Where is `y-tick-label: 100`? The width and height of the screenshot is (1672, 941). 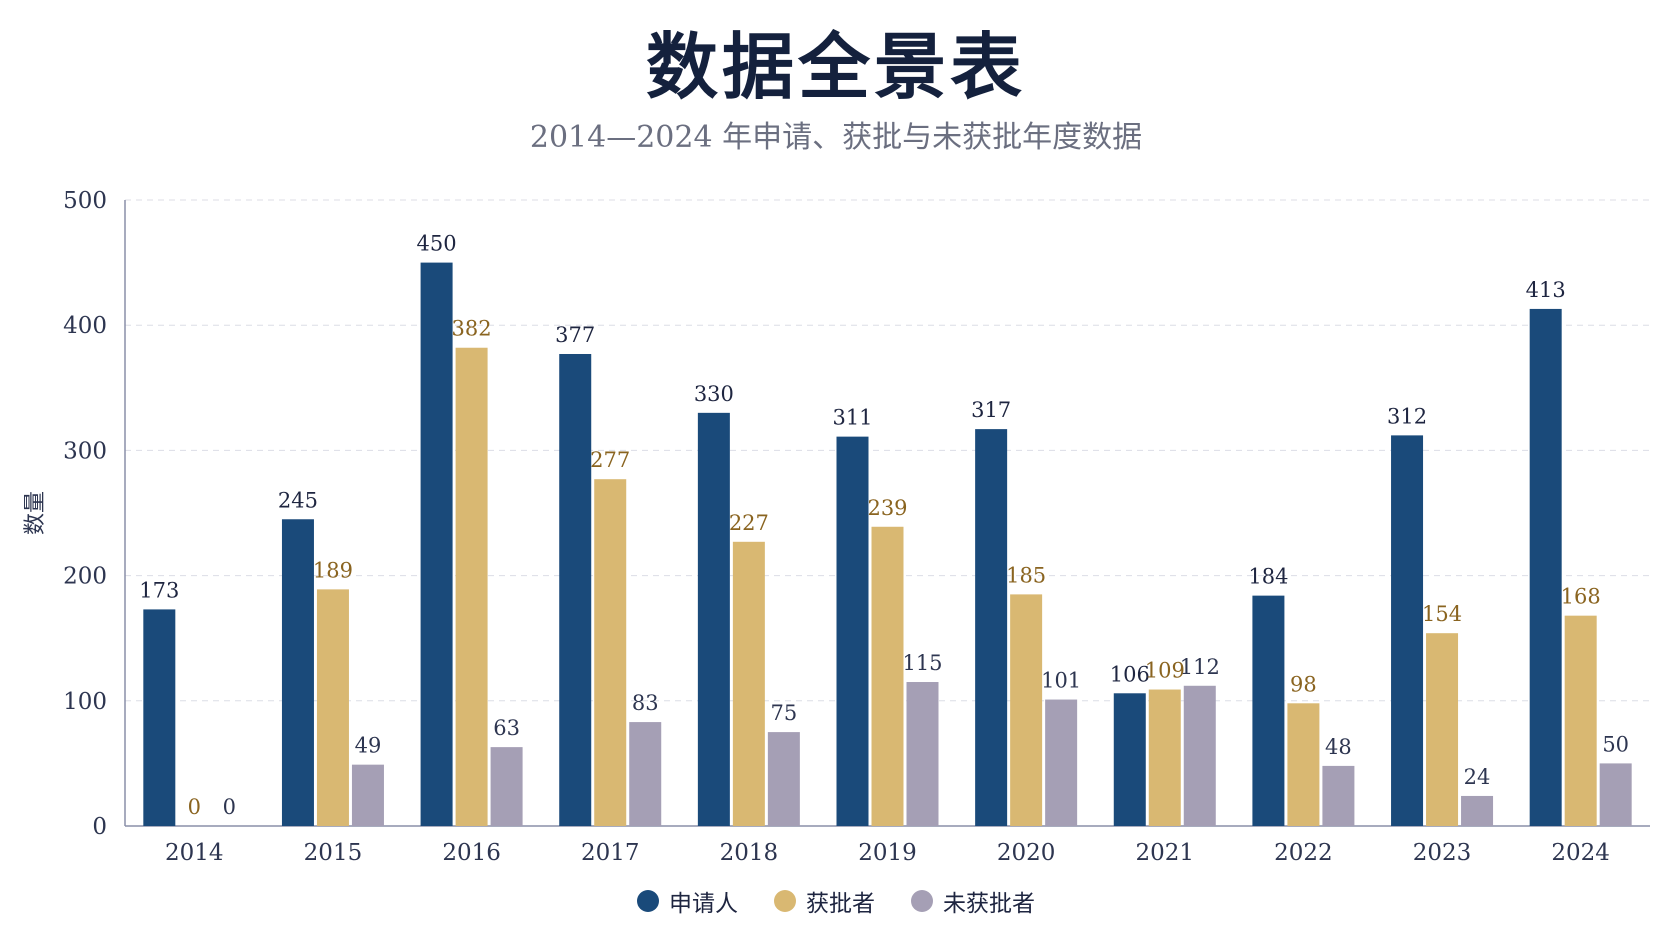
y-tick-label: 100 is located at coordinates (85, 702).